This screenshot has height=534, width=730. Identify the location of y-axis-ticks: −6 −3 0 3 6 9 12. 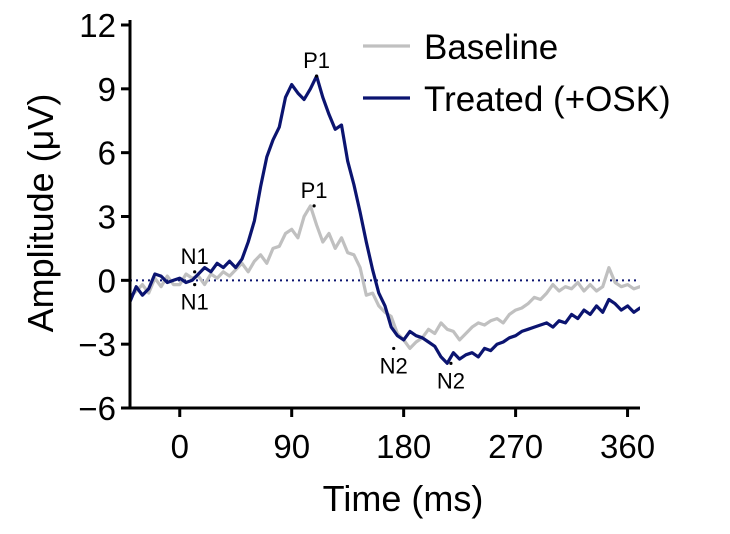
(104, 217).